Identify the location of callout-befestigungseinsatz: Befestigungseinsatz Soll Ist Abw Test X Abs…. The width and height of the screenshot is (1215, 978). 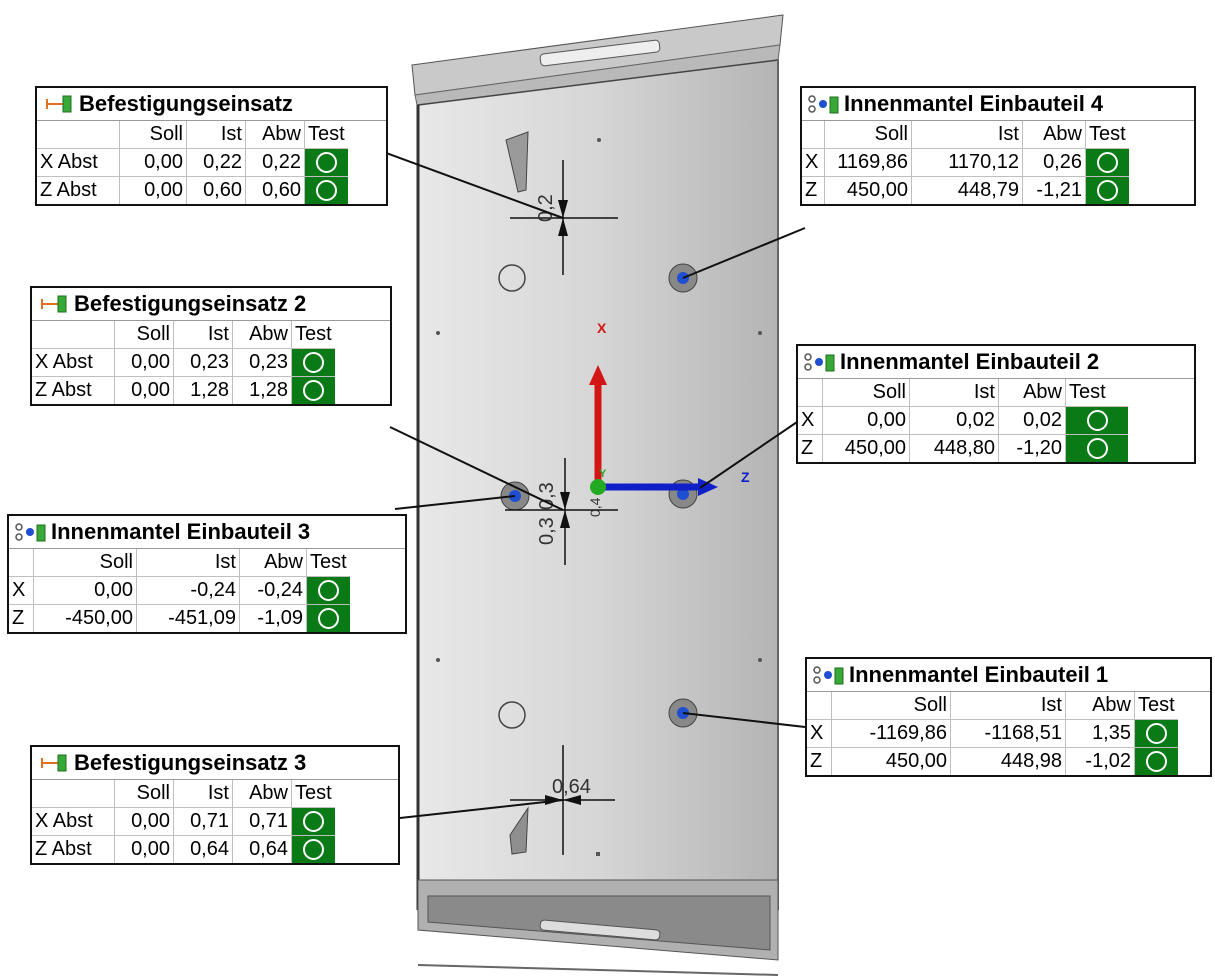
(211, 146).